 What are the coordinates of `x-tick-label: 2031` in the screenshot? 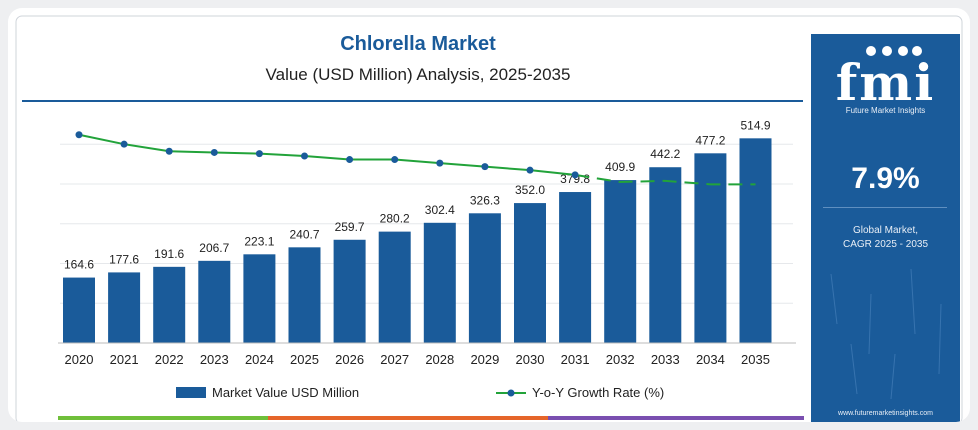 It's located at (575, 359).